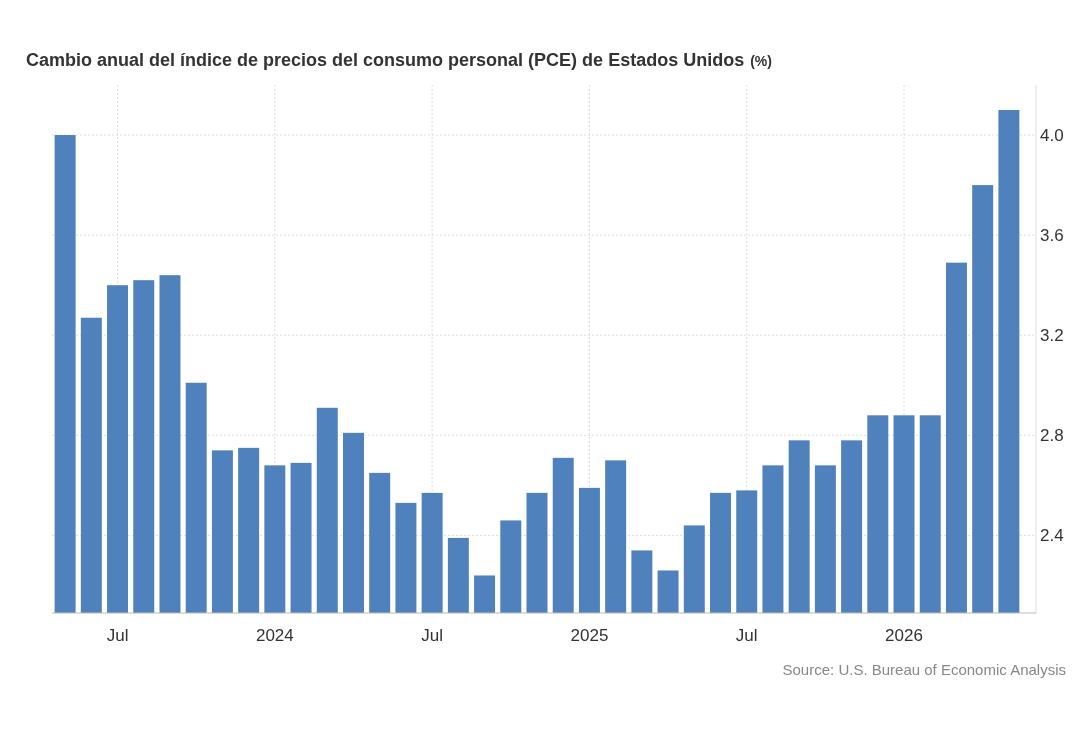 This screenshot has width=1078, height=737. Describe the element at coordinates (1052, 336) in the screenshot. I see `y-tick-label: 3.2` at that location.